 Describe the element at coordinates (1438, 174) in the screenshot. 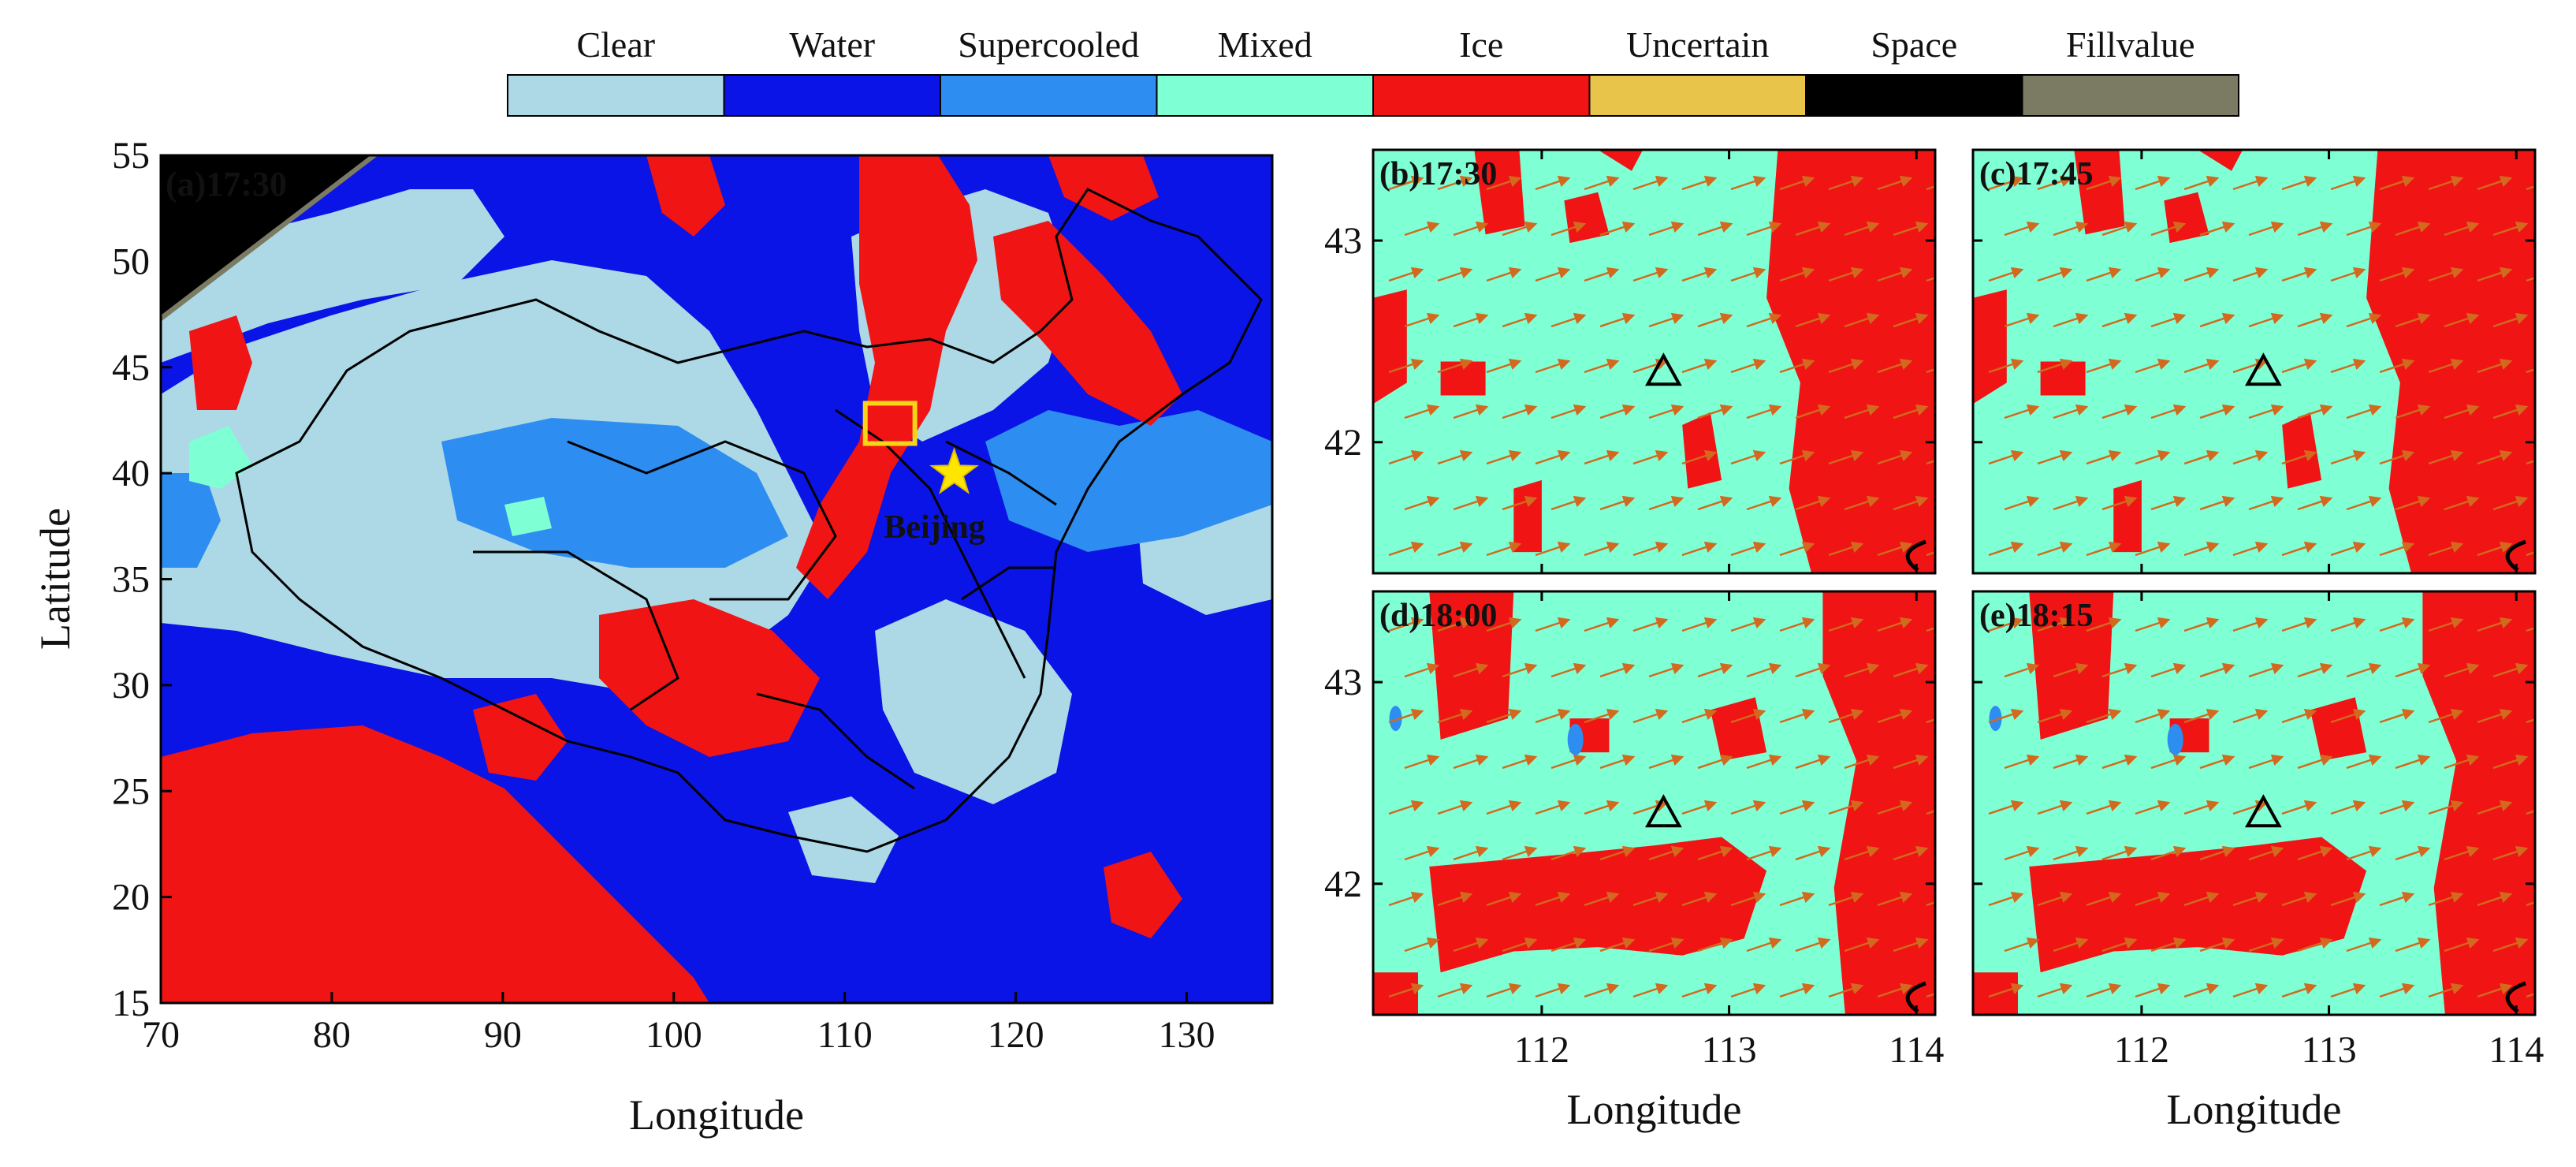

I see `panel-b-label: (b)17:30` at that location.